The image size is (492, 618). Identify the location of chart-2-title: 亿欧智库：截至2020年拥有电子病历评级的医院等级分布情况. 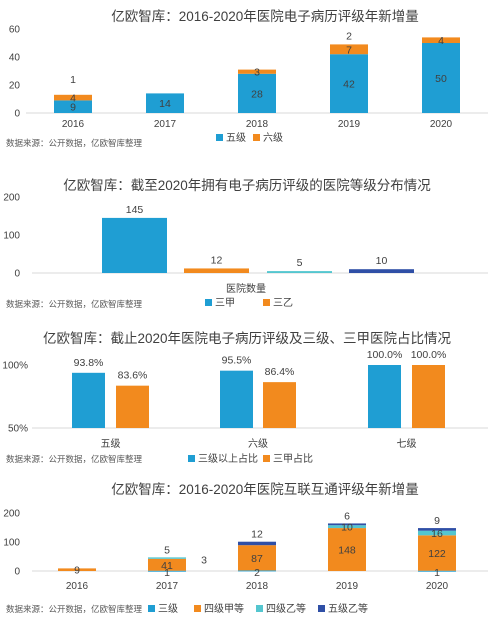
(247, 185).